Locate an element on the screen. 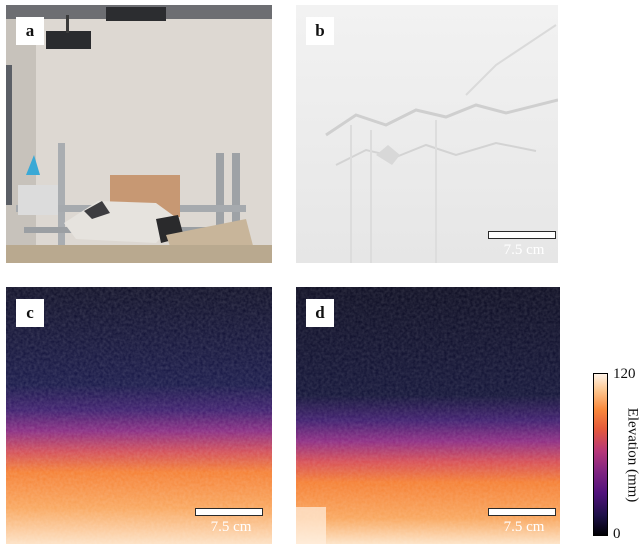  panel-label-d: d is located at coordinates (320, 313).